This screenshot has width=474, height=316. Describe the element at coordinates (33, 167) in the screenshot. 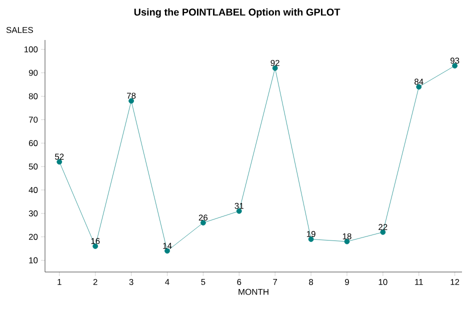

I see `y-tick-label: 50` at that location.